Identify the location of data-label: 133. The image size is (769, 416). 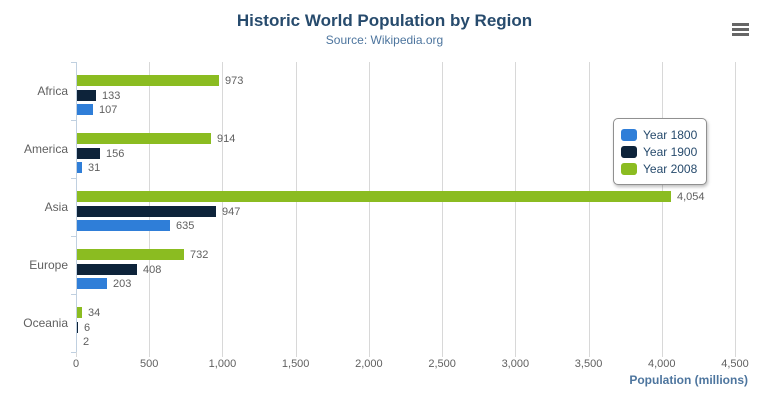
(111, 96).